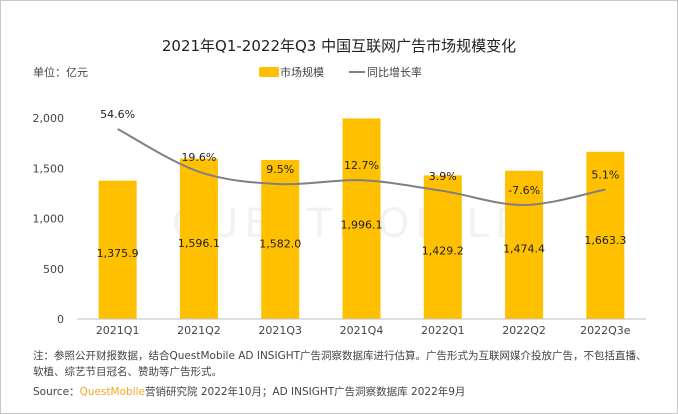 The width and height of the screenshot is (678, 414). I want to click on chart-title: 2021年Q1-2022年Q3 中国互联网广告市场规模变化, so click(339, 46).